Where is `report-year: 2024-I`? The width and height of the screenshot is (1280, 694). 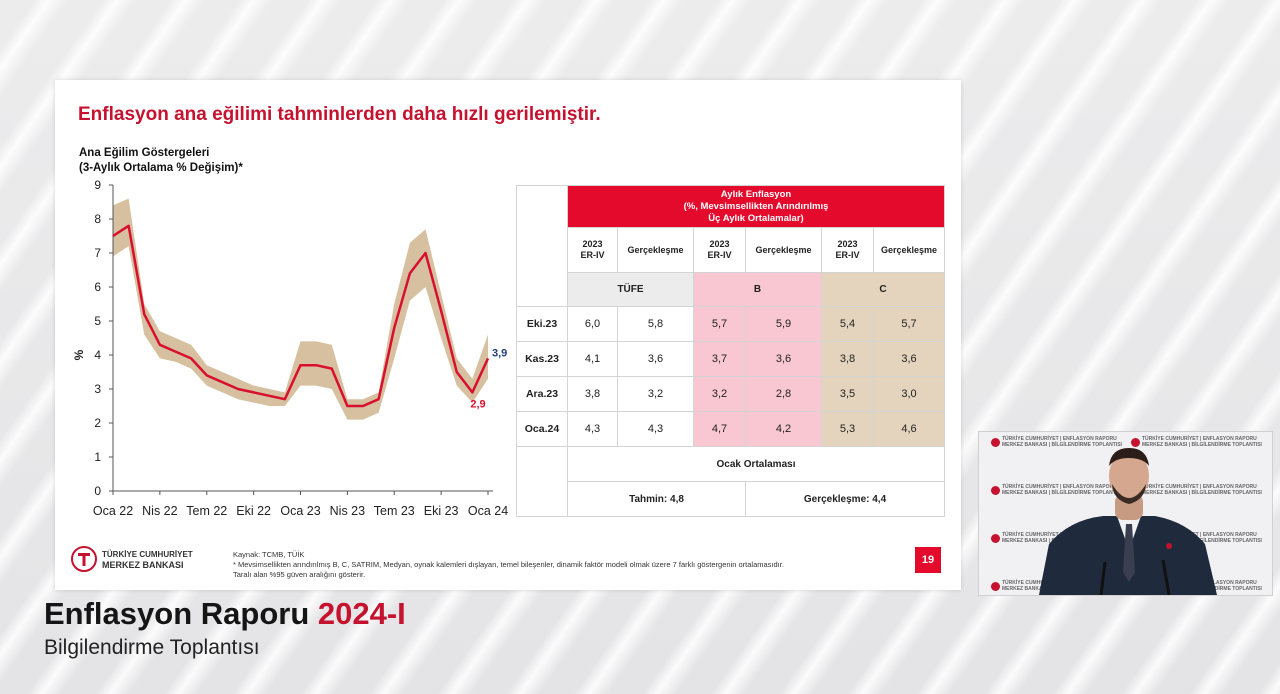
report-year: 2024-I is located at coordinates (361, 613).